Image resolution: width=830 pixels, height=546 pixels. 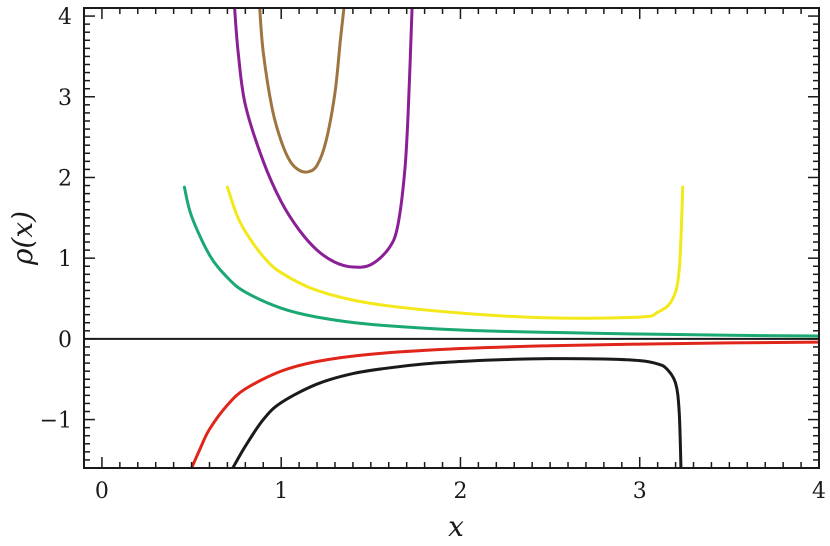 I want to click on y-tick-label: −1, so click(x=56, y=421).